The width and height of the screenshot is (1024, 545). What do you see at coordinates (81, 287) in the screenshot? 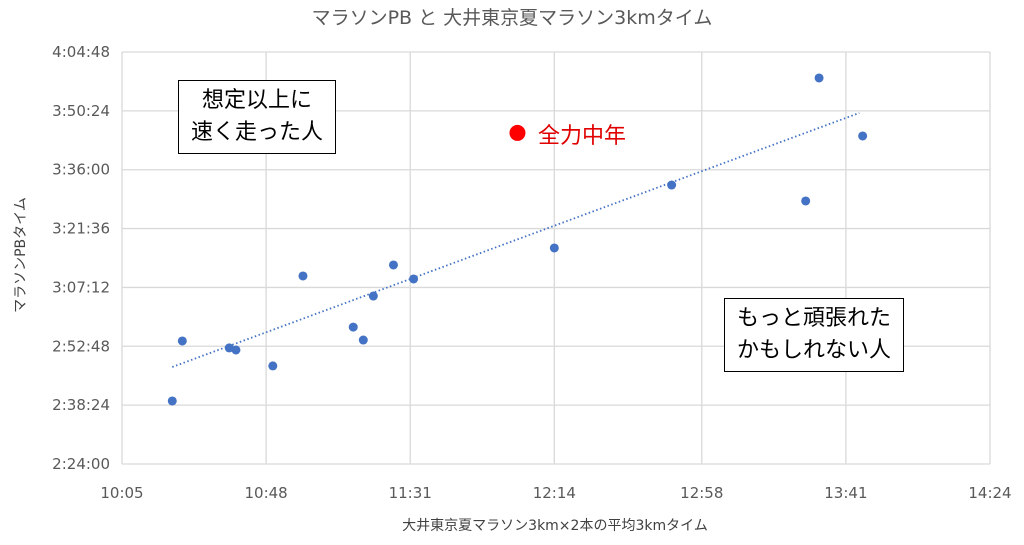
I see `y-tick-label: 3:07:12` at bounding box center [81, 287].